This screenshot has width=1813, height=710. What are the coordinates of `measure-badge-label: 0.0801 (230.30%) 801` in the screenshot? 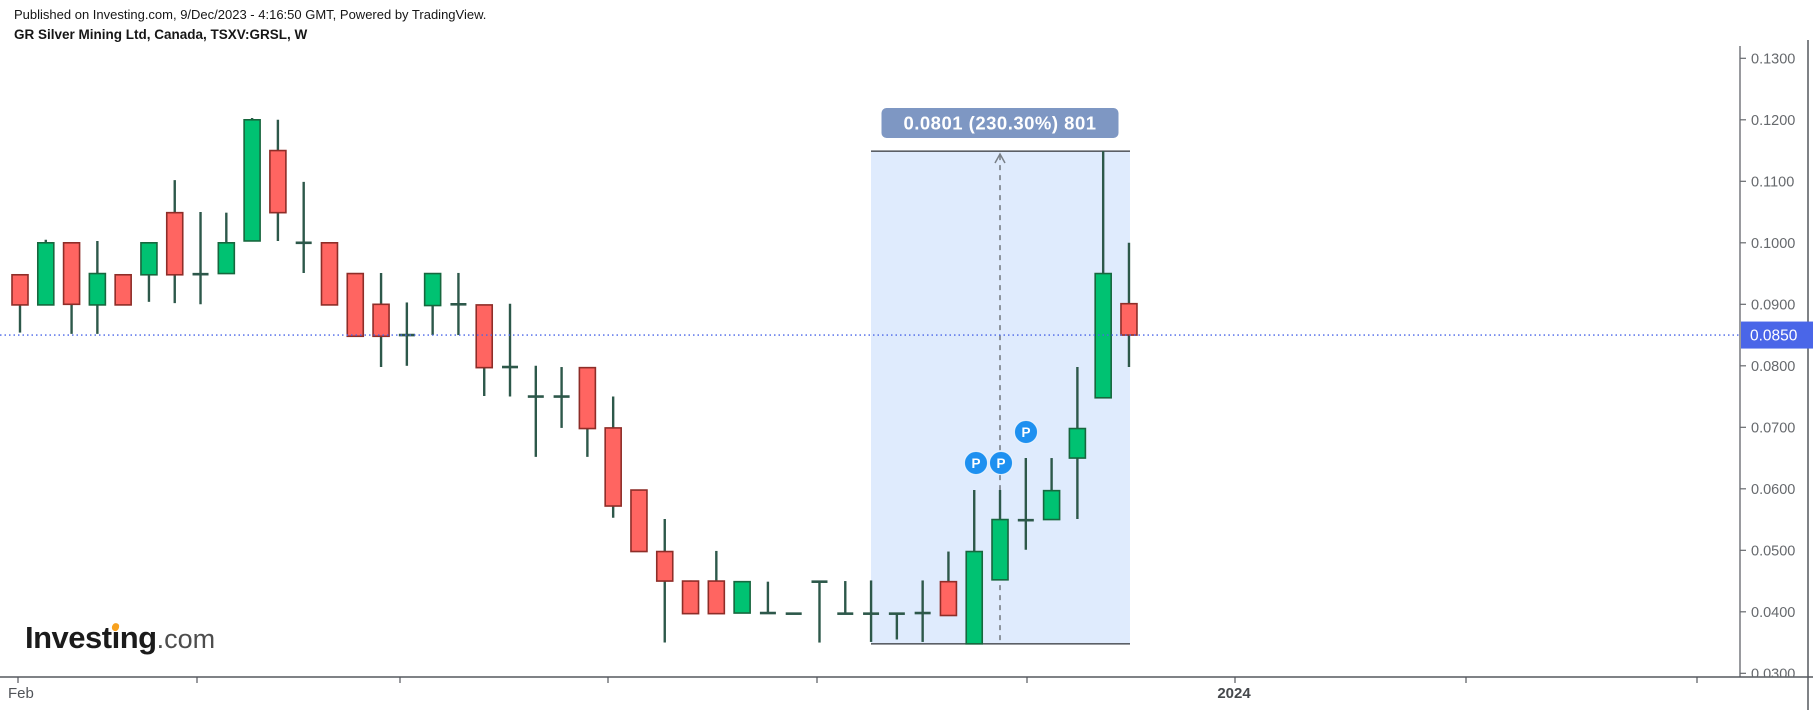 It's located at (999, 123).